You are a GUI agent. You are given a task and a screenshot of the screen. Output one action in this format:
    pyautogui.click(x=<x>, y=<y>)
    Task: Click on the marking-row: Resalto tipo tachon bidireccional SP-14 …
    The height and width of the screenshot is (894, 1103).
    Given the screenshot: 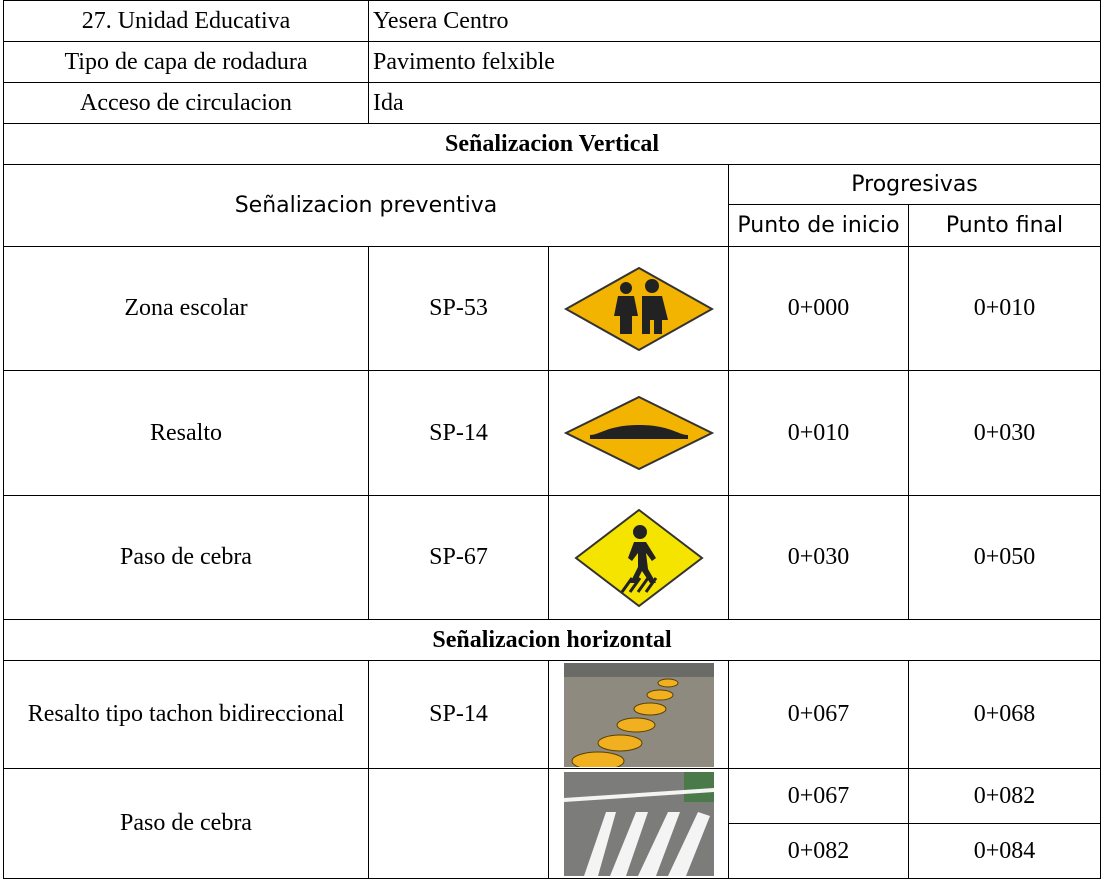 What is the action you would take?
    pyautogui.click(x=552, y=714)
    